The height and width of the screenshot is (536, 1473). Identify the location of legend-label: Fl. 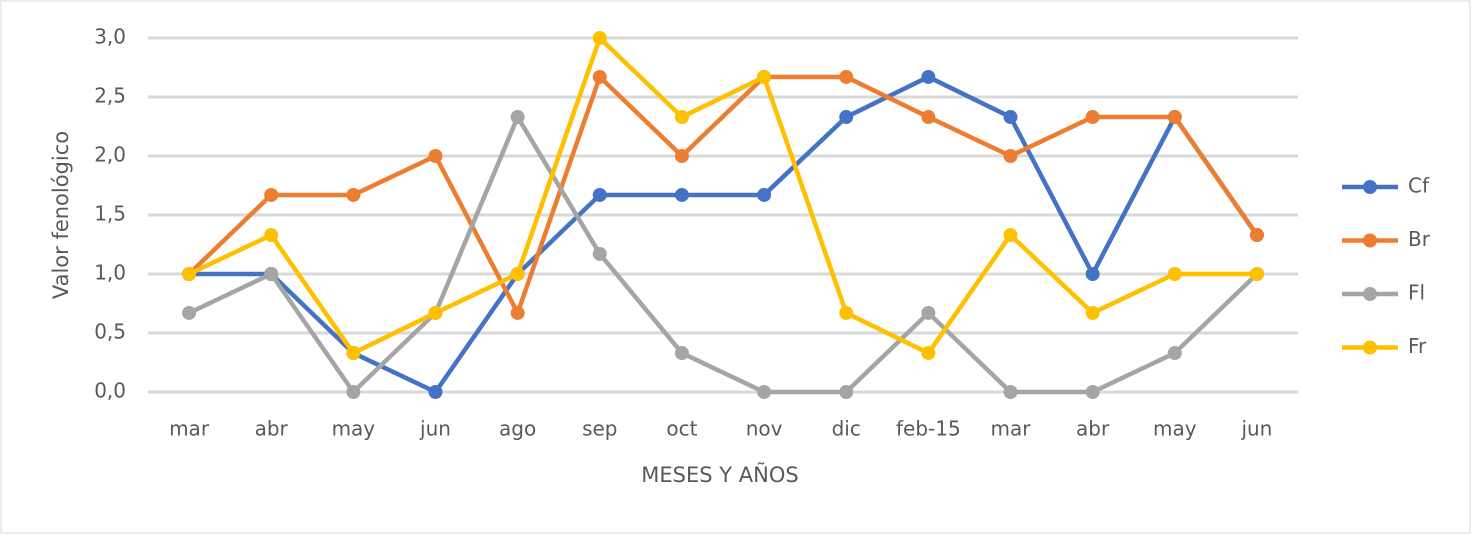
(1416, 293).